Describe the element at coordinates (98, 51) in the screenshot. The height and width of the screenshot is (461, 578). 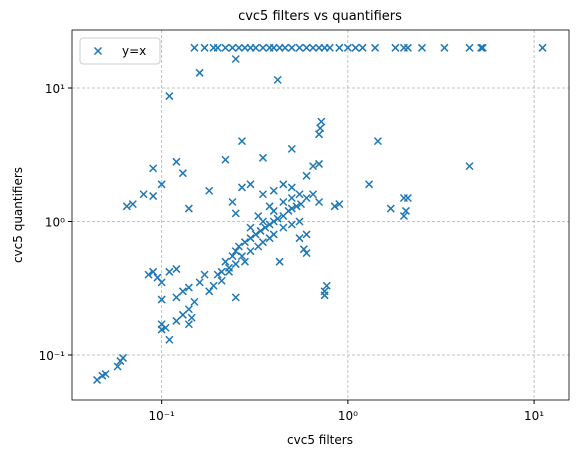
I see `legend-marker` at that location.